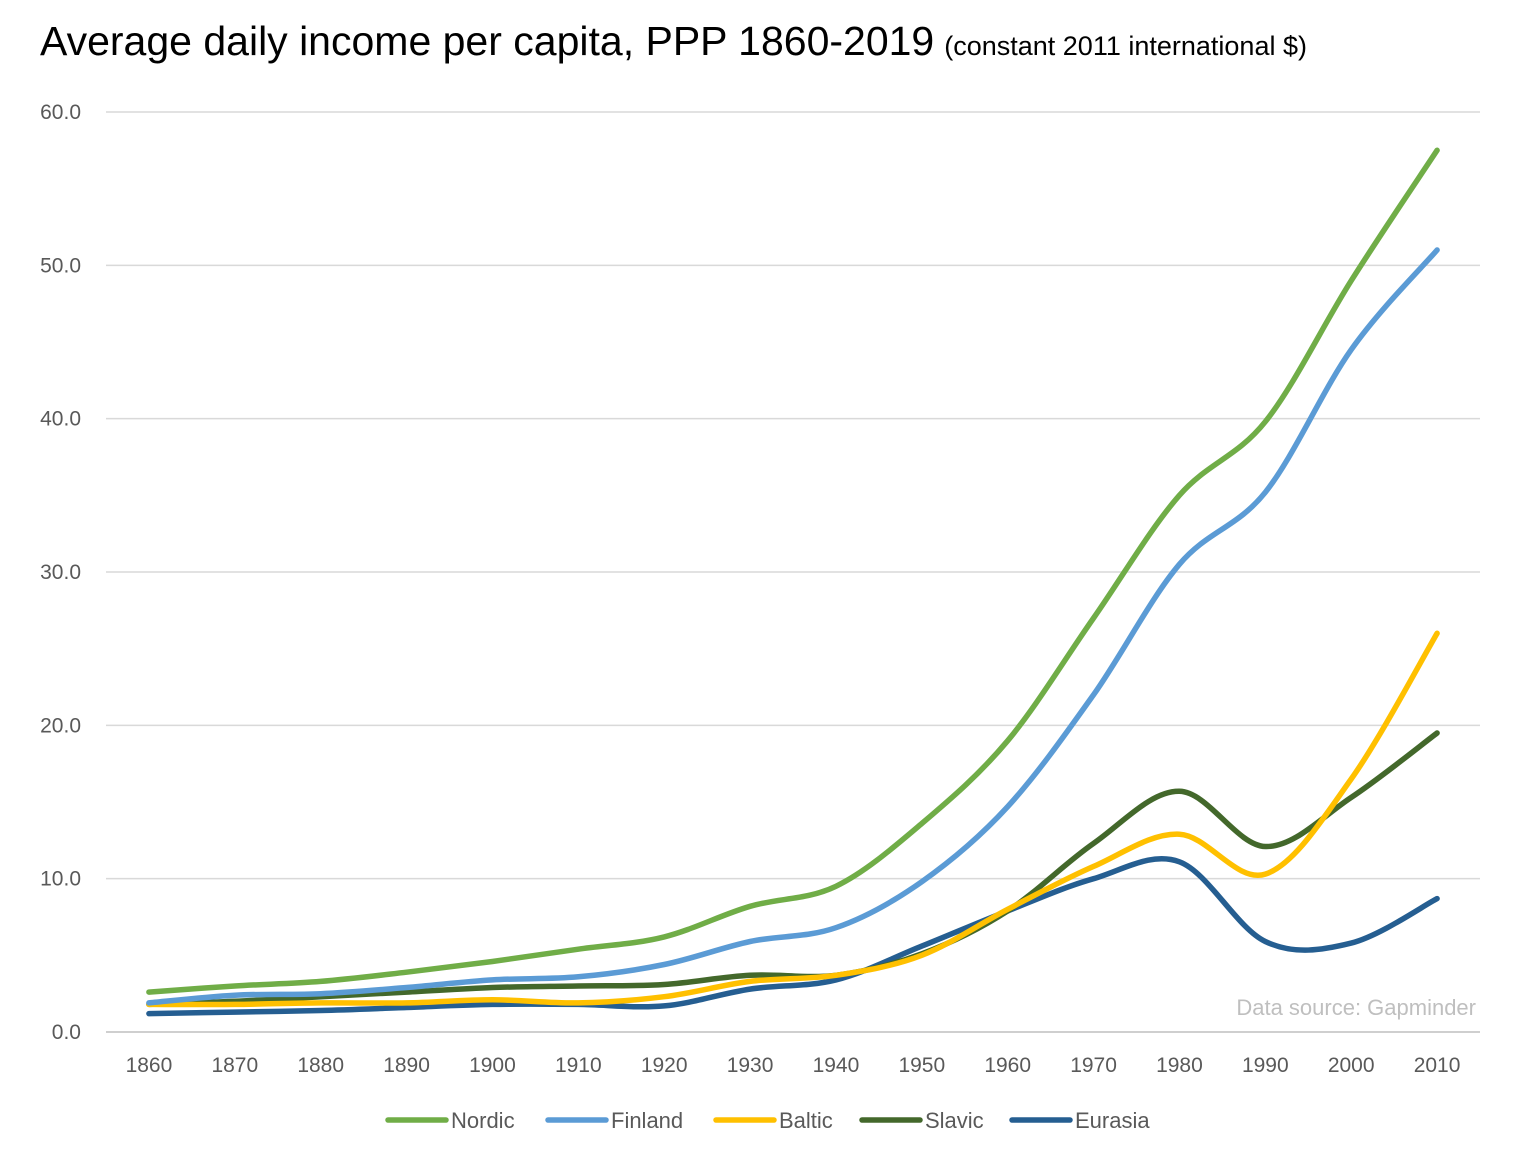 Image resolution: width=1522 pixels, height=1153 pixels. What do you see at coordinates (234, 1065) in the screenshot?
I see `x-tick-label: 1870` at bounding box center [234, 1065].